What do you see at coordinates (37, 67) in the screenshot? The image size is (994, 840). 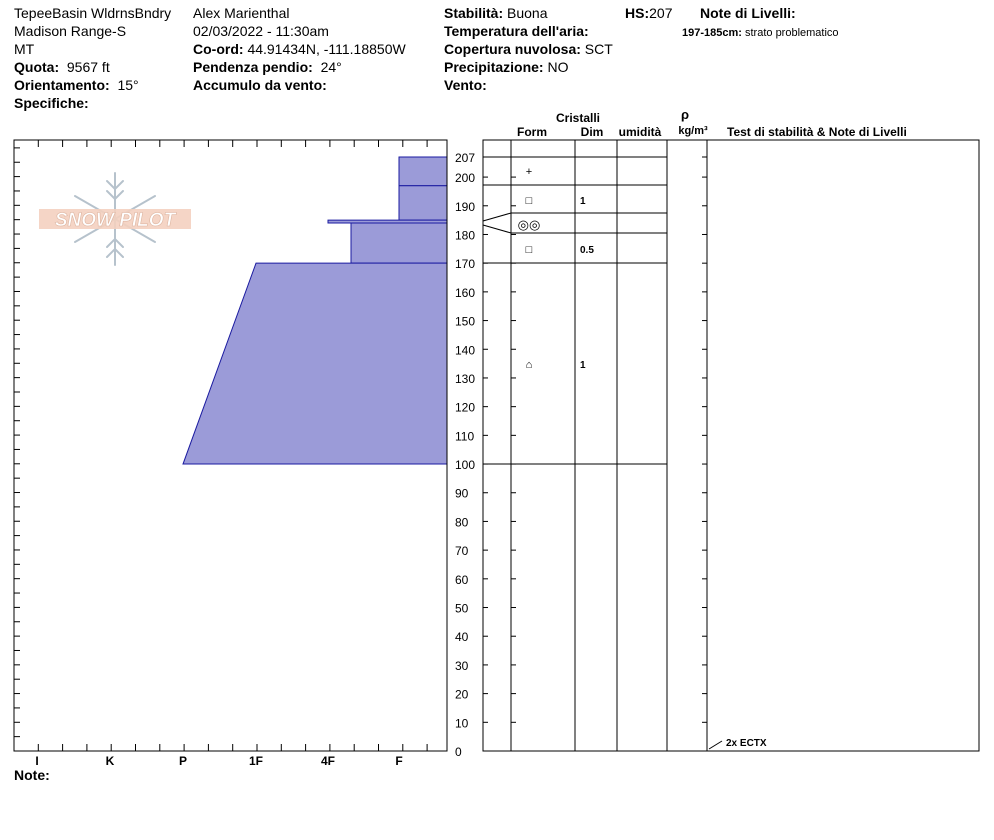 I see `elevation-label: Quota:` at bounding box center [37, 67].